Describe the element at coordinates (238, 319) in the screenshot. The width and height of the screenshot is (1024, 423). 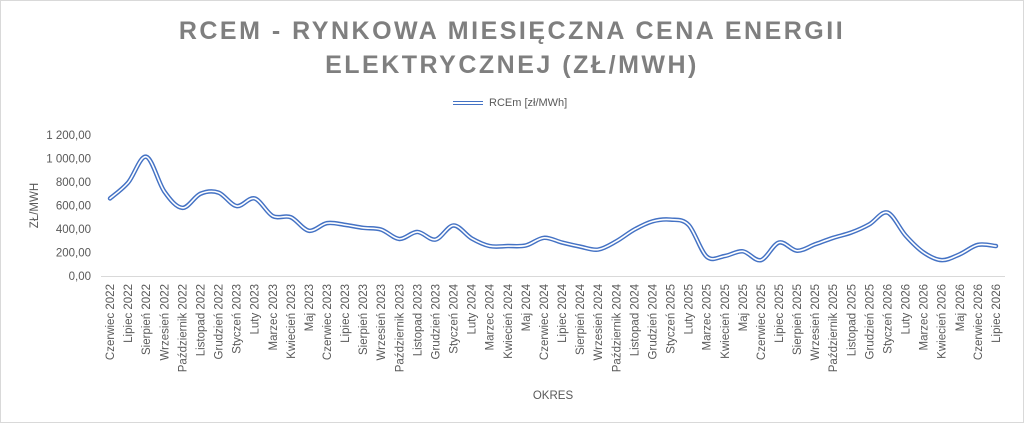
I see `x-tick-label: Styczeń 2023` at that location.